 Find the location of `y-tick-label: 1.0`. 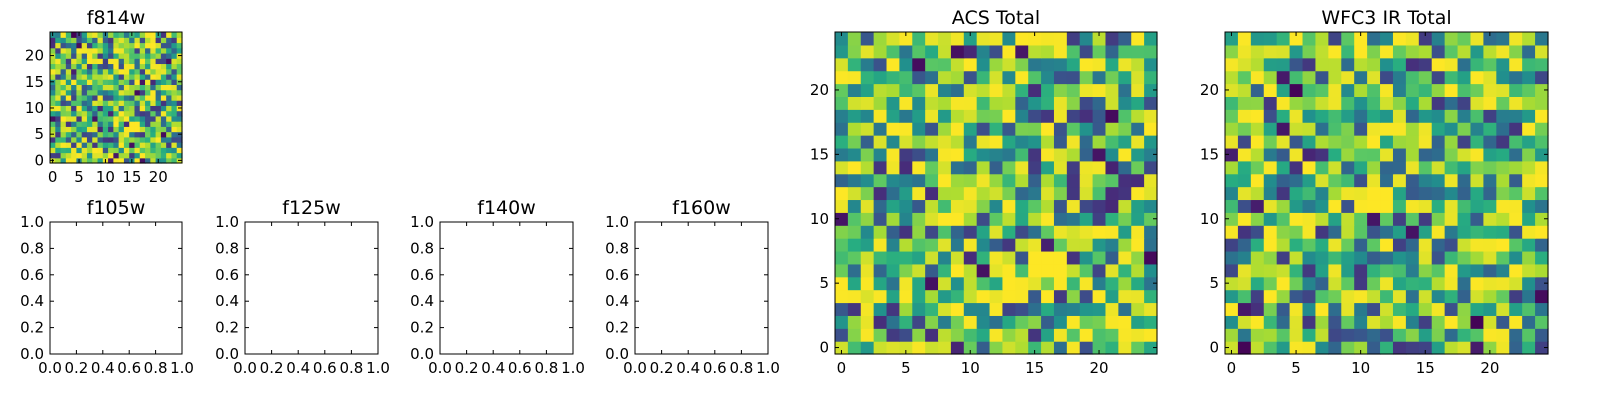

y-tick-label: 1.0 is located at coordinates (617, 222).